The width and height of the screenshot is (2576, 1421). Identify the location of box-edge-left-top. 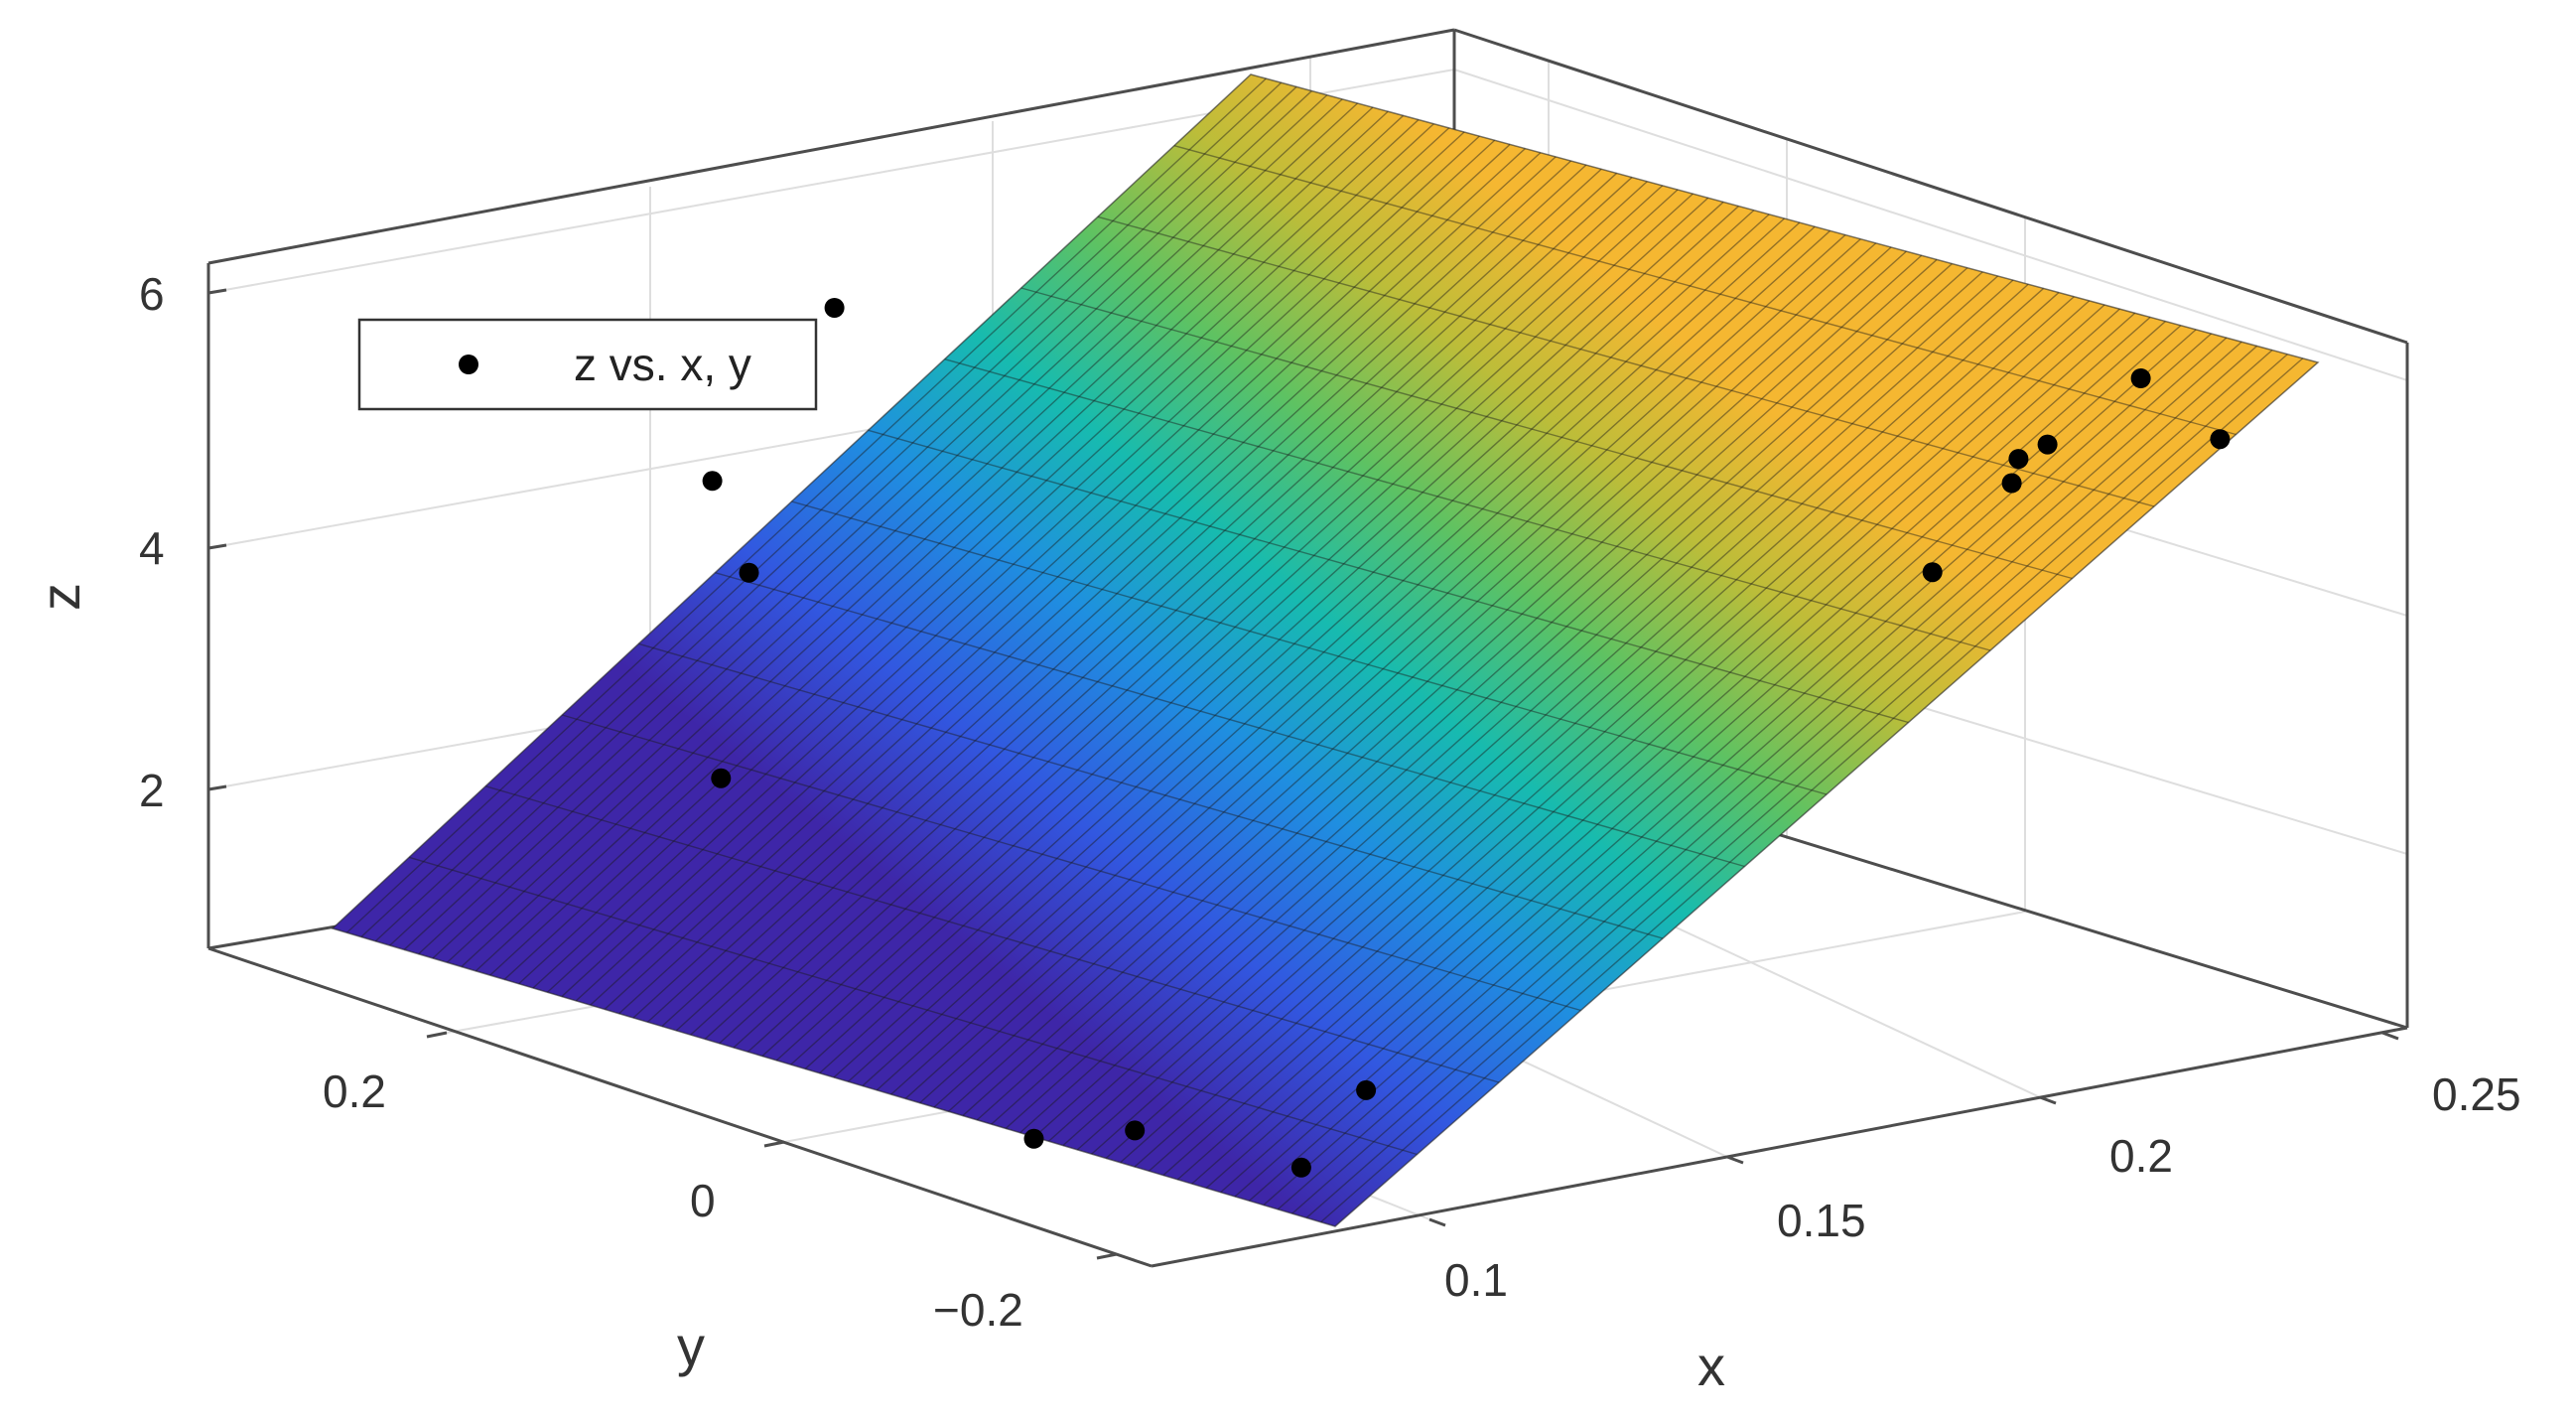
(831, 146).